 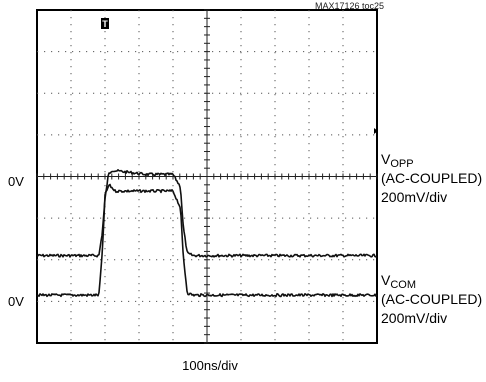 I want to click on ch2-name: VCOM, so click(x=399, y=281).